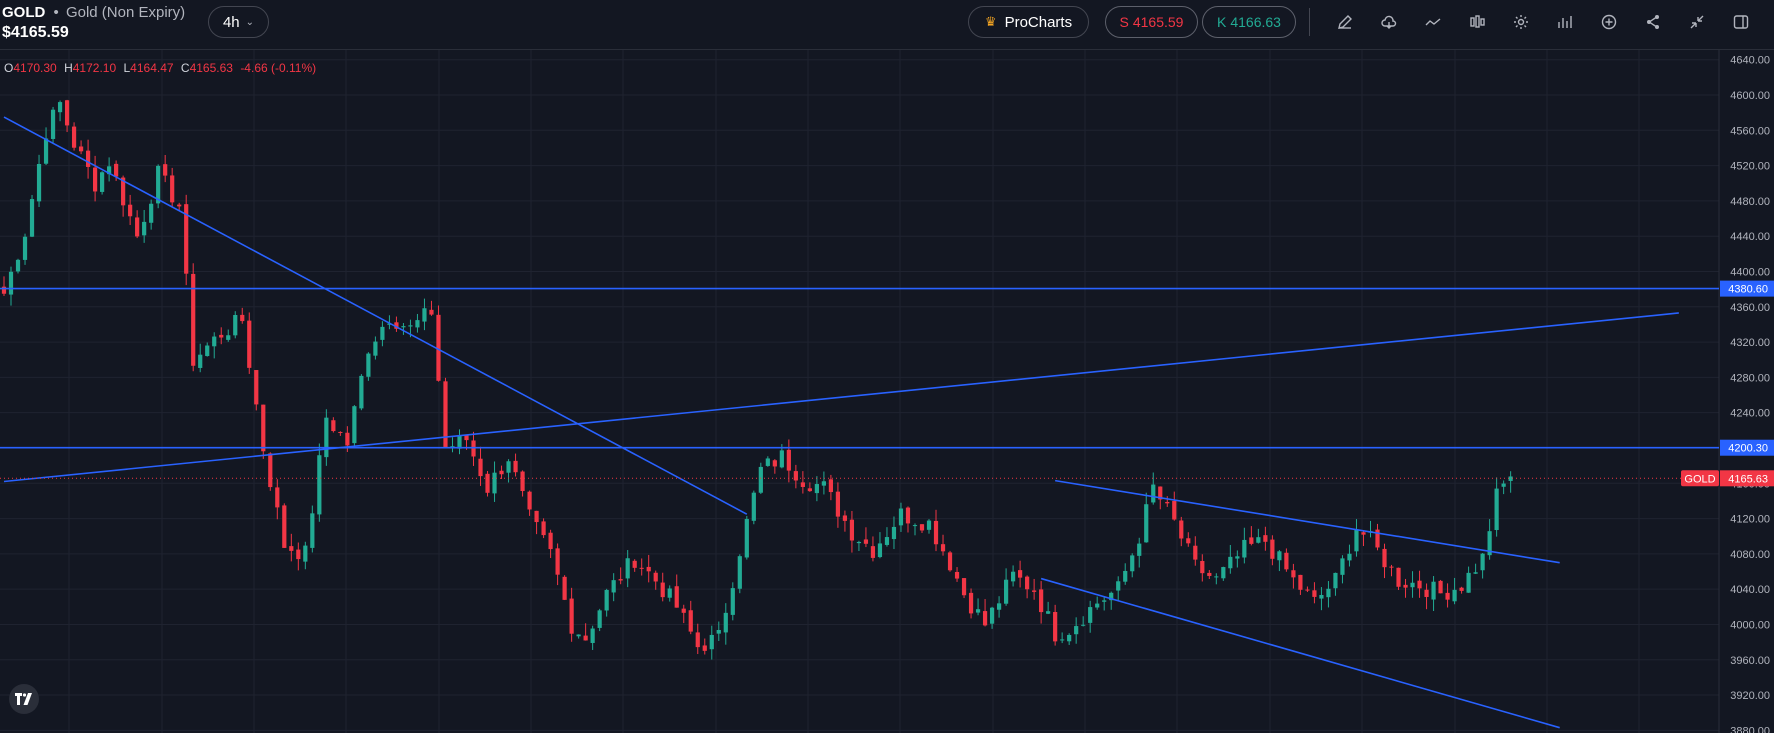 Image resolution: width=1774 pixels, height=733 pixels. Describe the element at coordinates (1249, 22) in the screenshot. I see `buy-button: K 4166.63` at that location.